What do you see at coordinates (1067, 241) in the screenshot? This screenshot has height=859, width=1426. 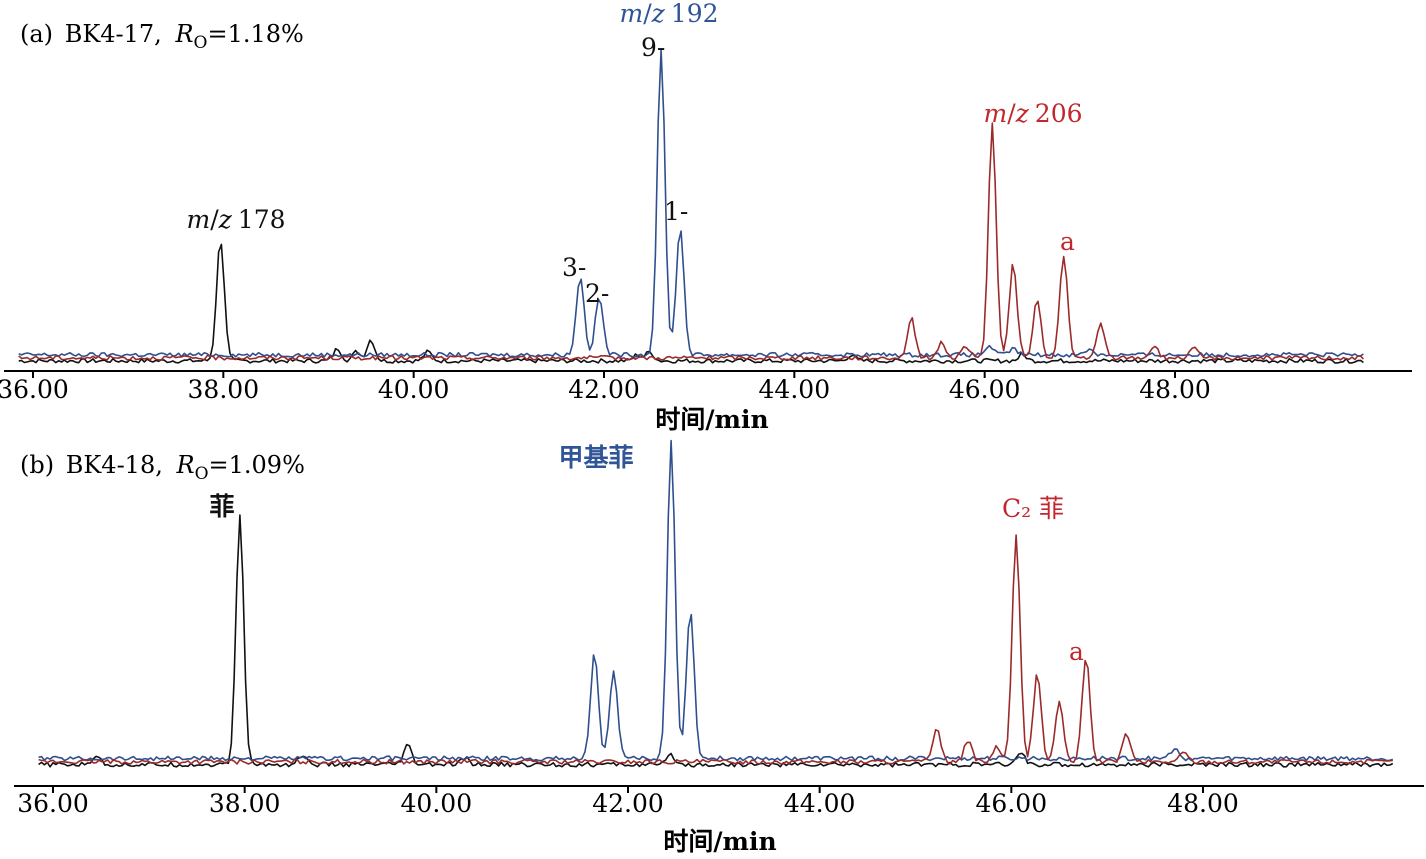 I see `peak-label-a: a` at bounding box center [1067, 241].